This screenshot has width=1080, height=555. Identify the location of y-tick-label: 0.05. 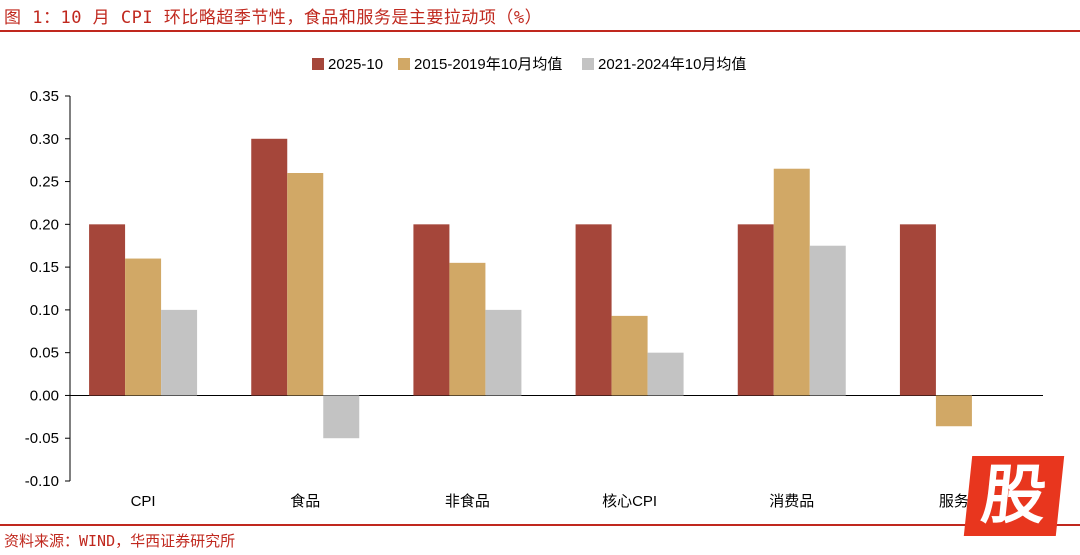
(44, 353).